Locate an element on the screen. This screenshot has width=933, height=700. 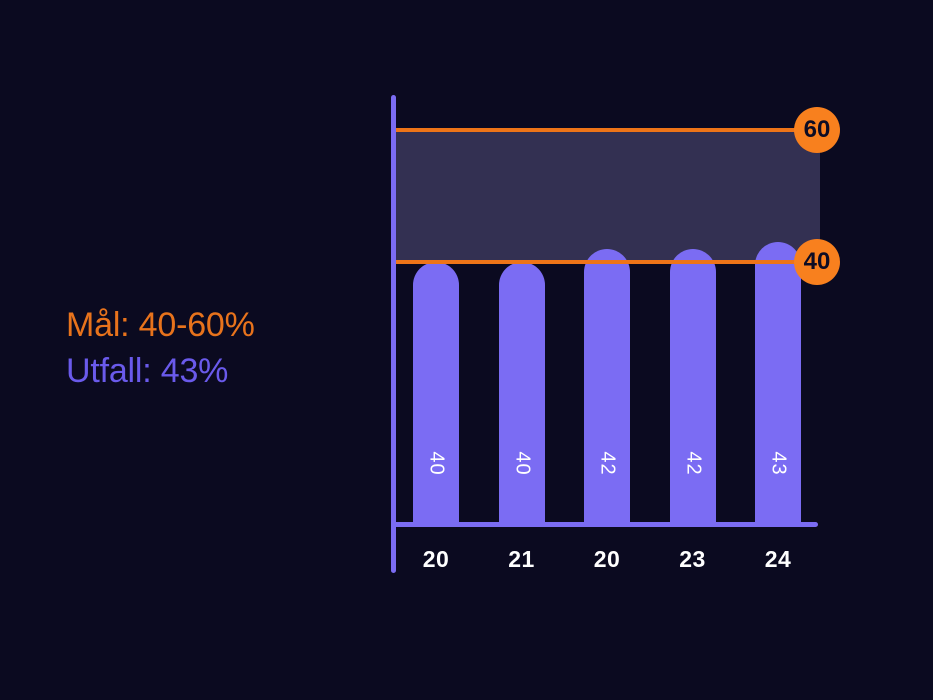
target-line-max is located at coordinates (605, 129).